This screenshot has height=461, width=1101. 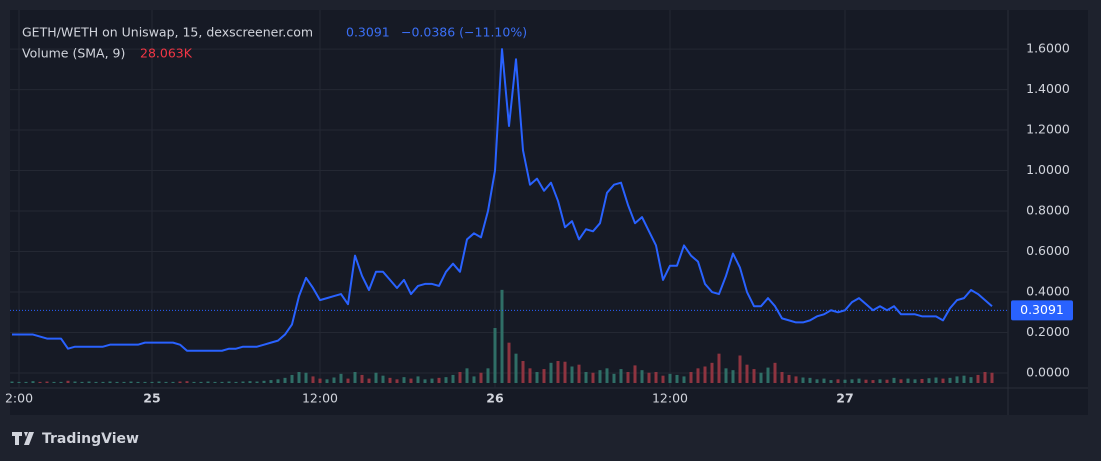 What do you see at coordinates (1048, 331) in the screenshot?
I see `y-tick-label: 0.2000` at bounding box center [1048, 331].